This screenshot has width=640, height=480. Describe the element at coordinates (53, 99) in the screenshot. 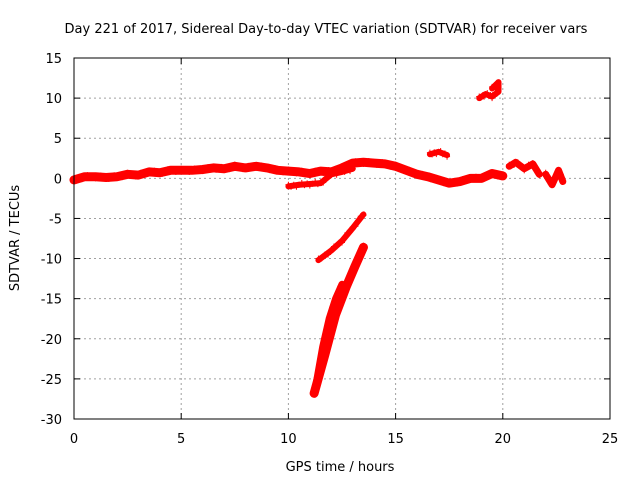

I see `y-tick-label: 10` at that location.